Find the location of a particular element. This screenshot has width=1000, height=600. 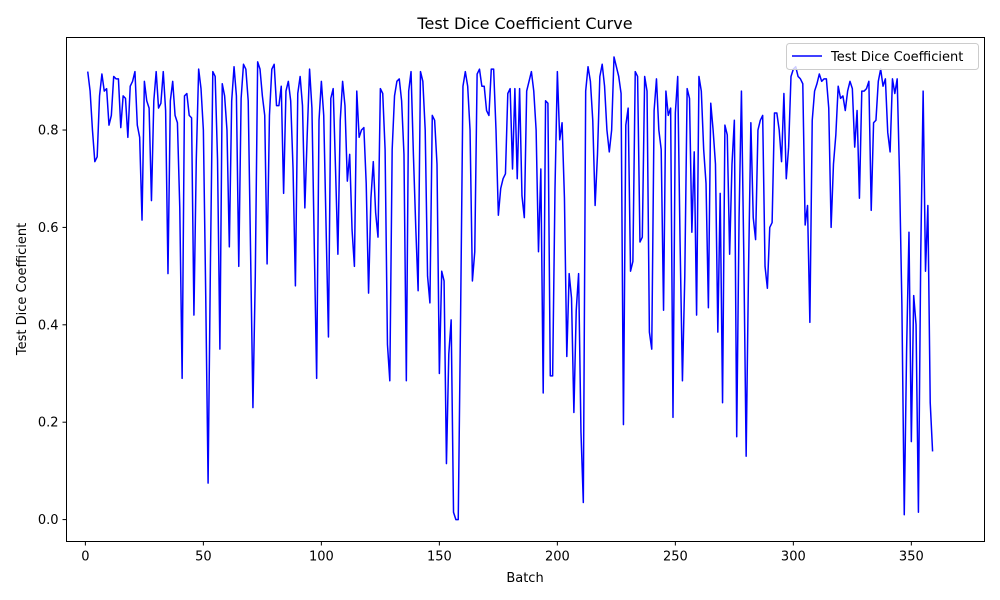

legend-label: Test Dice Coefficient is located at coordinates (896, 57).